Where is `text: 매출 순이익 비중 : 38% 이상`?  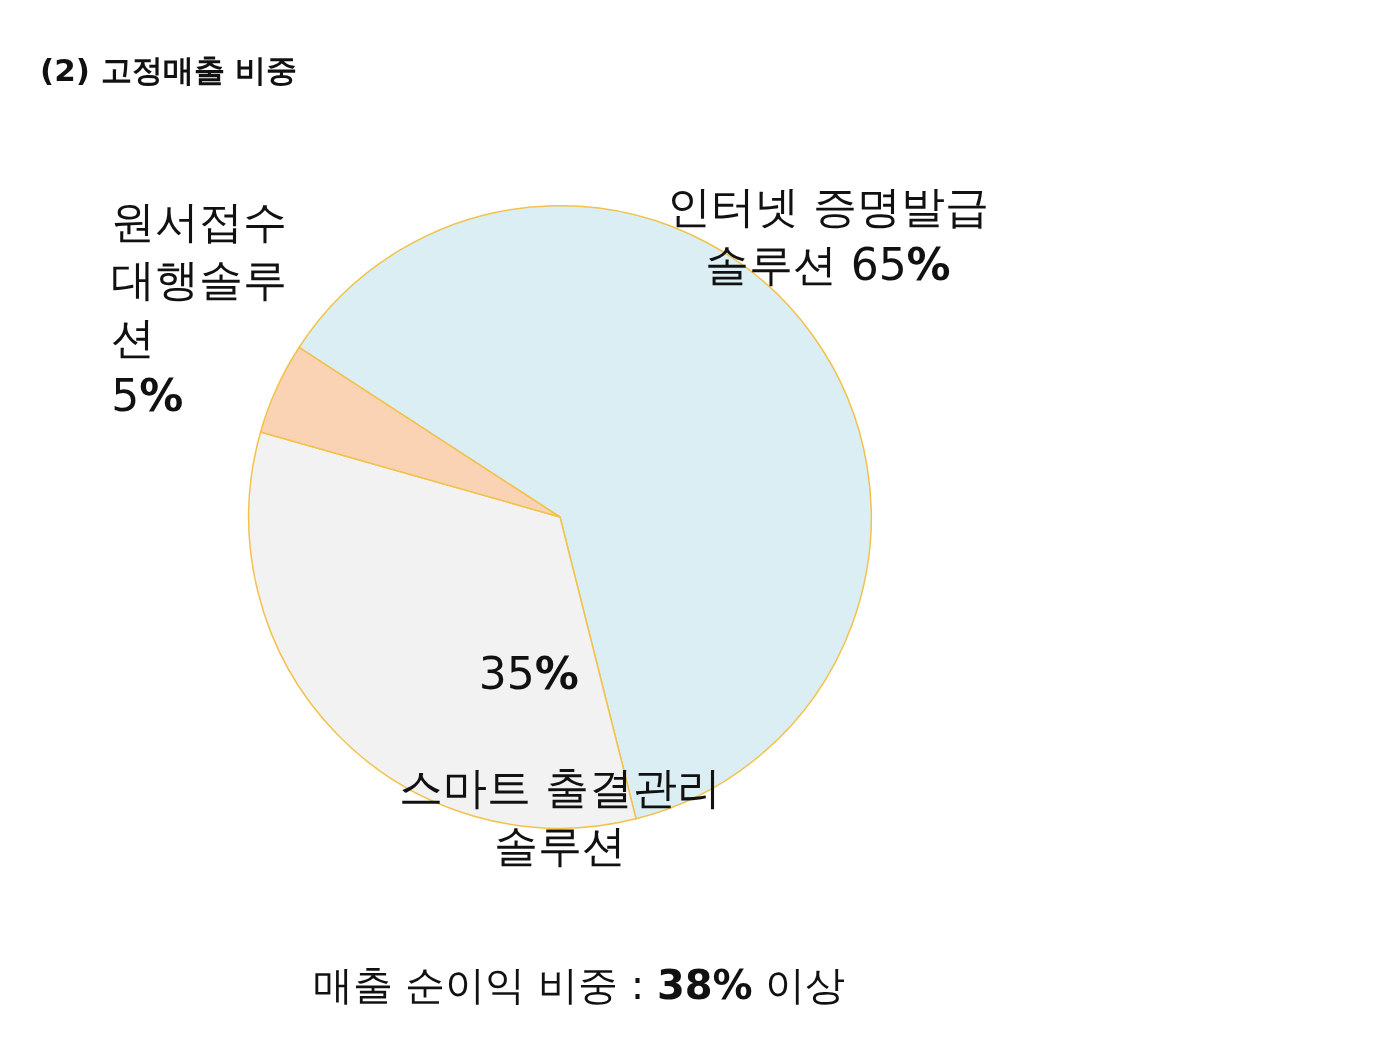
text: 매출 순이익 비중 : 38% 이상 is located at coordinates (579, 985).